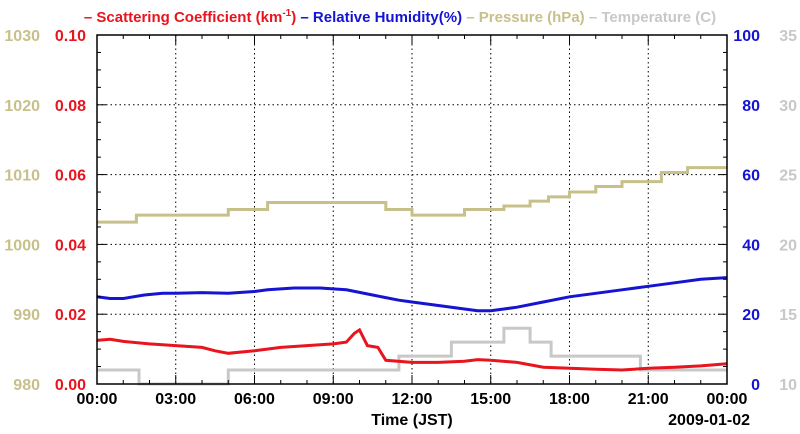 The height and width of the screenshot is (434, 800). Describe the element at coordinates (751, 245) in the screenshot. I see `humidity-tick-label: 40` at that location.